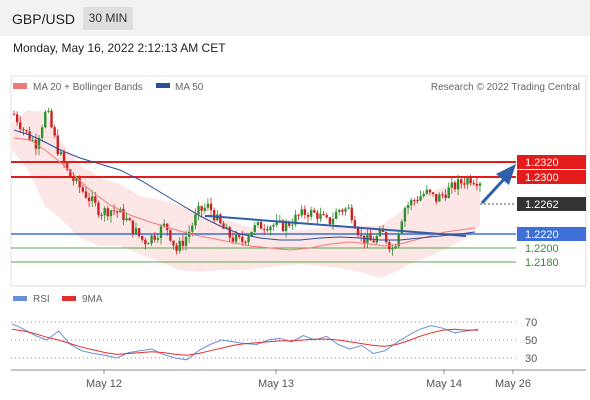  I want to click on level-label-1320: 1.2320, so click(542, 163).